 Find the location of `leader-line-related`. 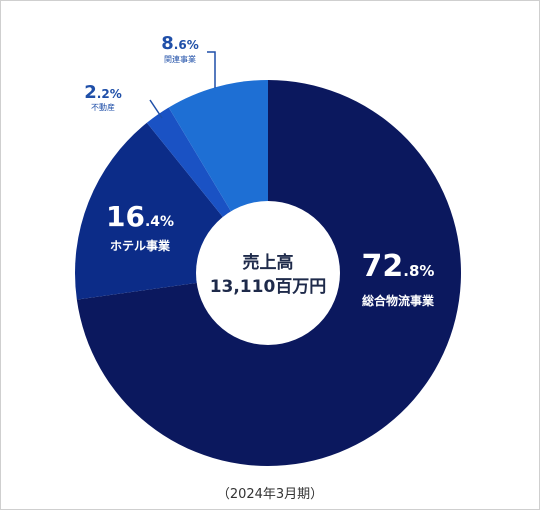

leader-line-related is located at coordinates (211, 69).